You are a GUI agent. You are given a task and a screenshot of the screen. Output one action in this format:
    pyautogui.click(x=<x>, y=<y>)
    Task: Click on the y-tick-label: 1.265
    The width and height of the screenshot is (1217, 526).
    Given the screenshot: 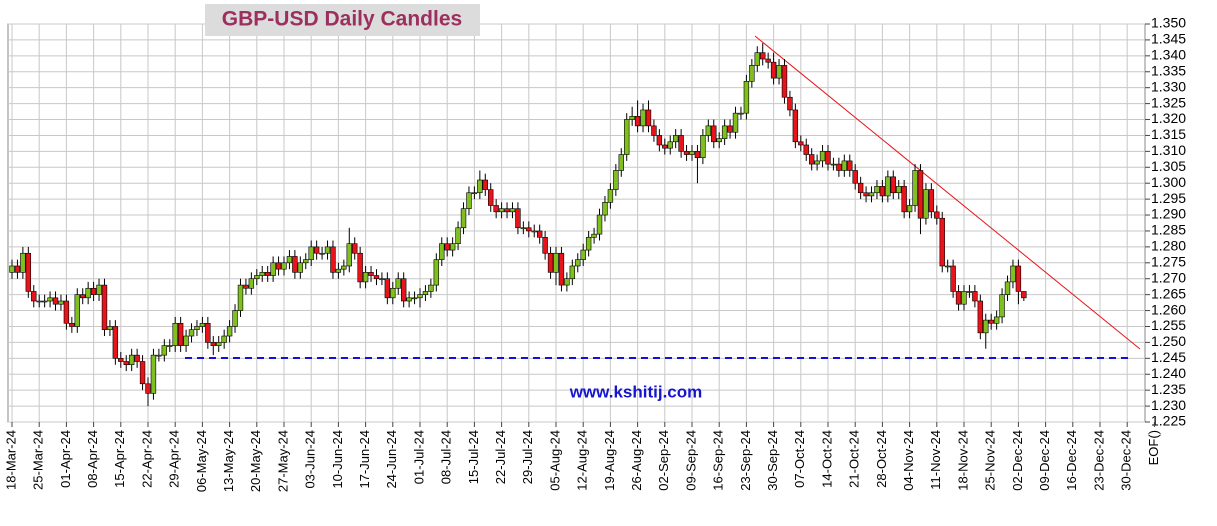 What is the action you would take?
    pyautogui.click(x=1168, y=293)
    